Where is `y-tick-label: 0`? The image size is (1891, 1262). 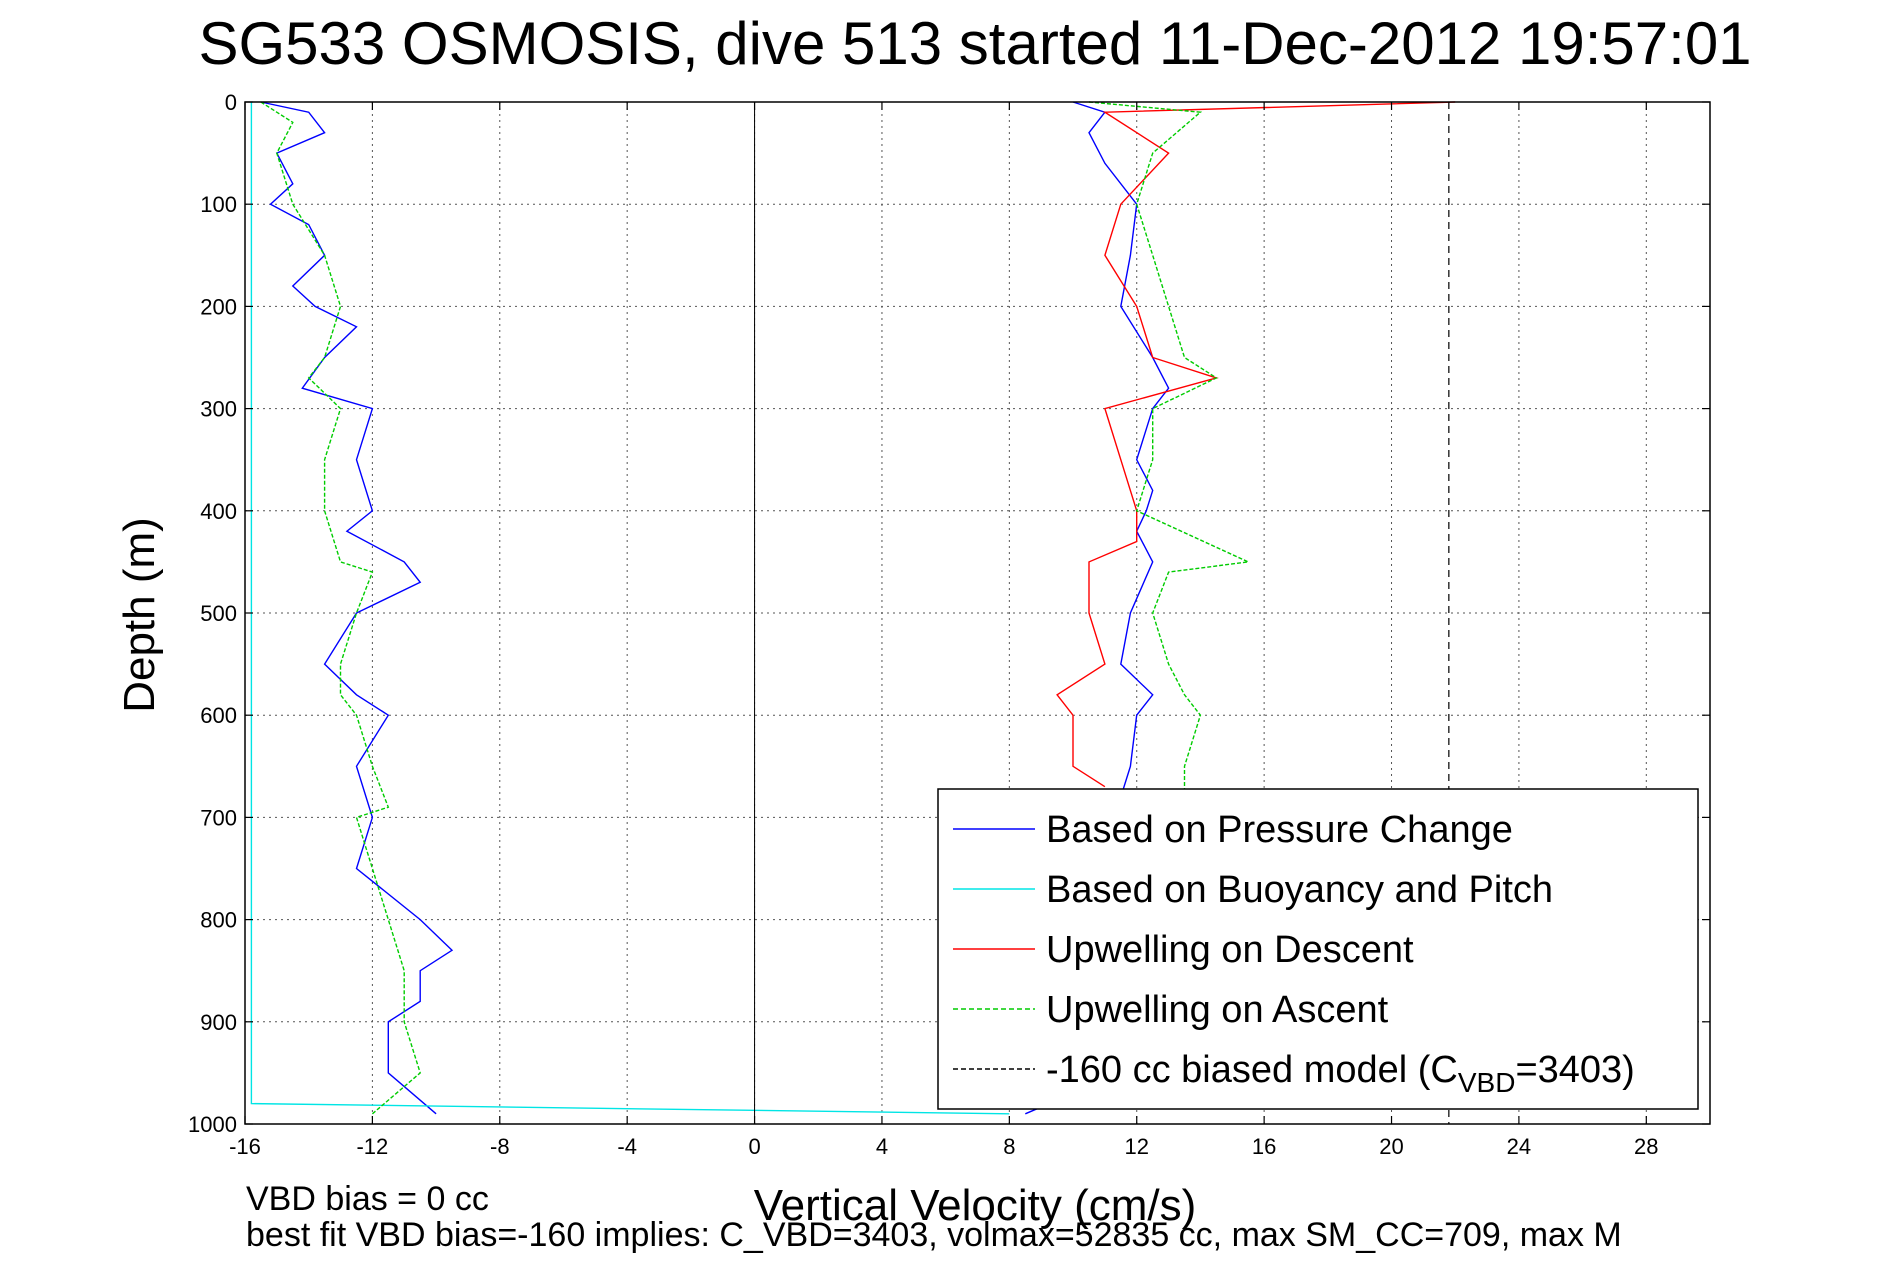 y-tick-label: 0 is located at coordinates (231, 102).